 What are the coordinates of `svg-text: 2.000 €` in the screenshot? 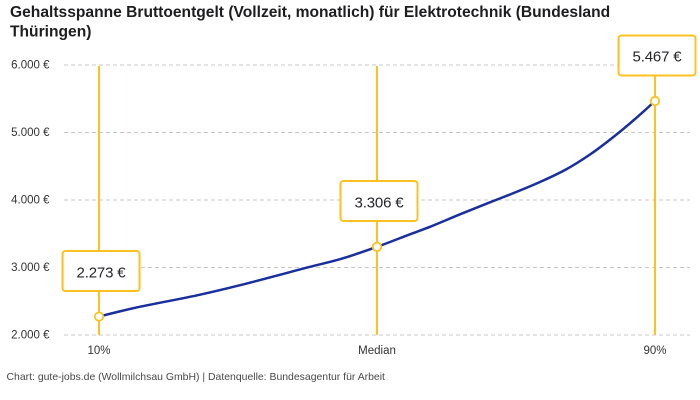 It's located at (30, 336).